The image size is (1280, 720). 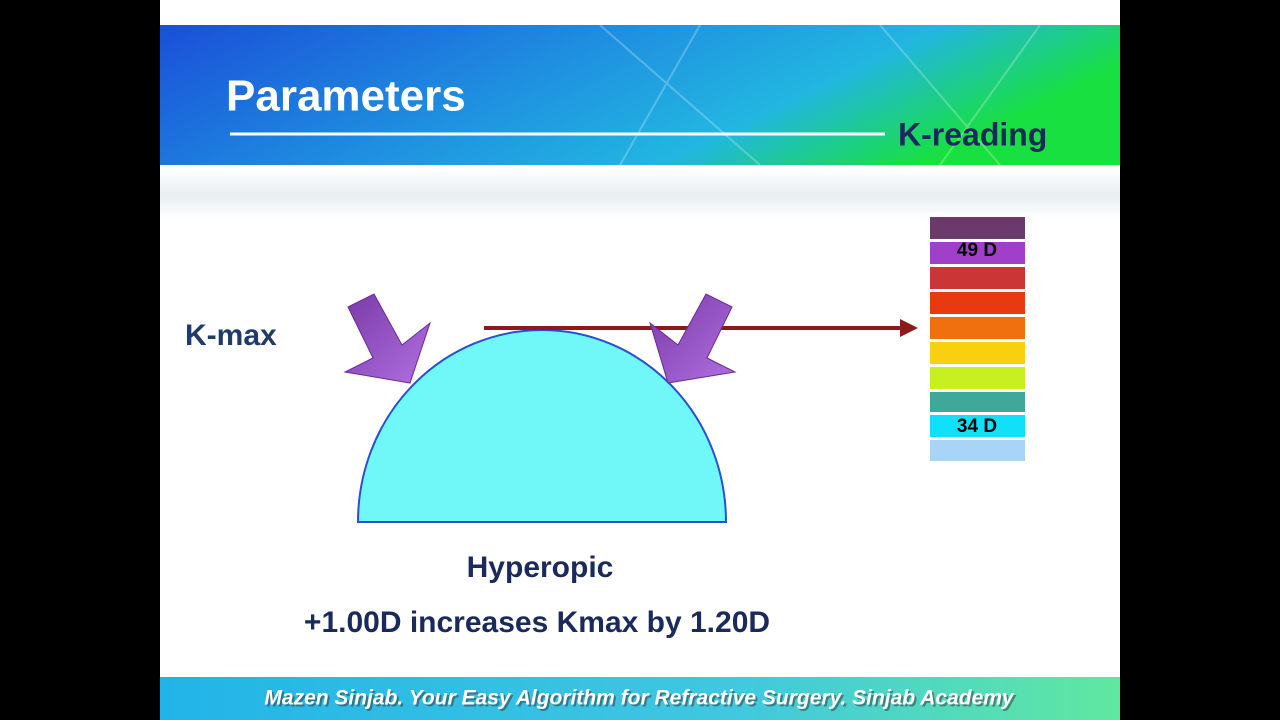 I want to click on left-arrow, so click(x=387, y=338).